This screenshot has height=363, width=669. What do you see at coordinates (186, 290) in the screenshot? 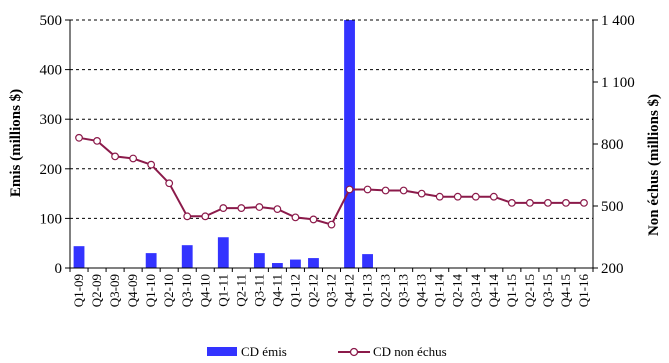
I see `x-tick-label-q3-10: Q3-10` at bounding box center [186, 290].